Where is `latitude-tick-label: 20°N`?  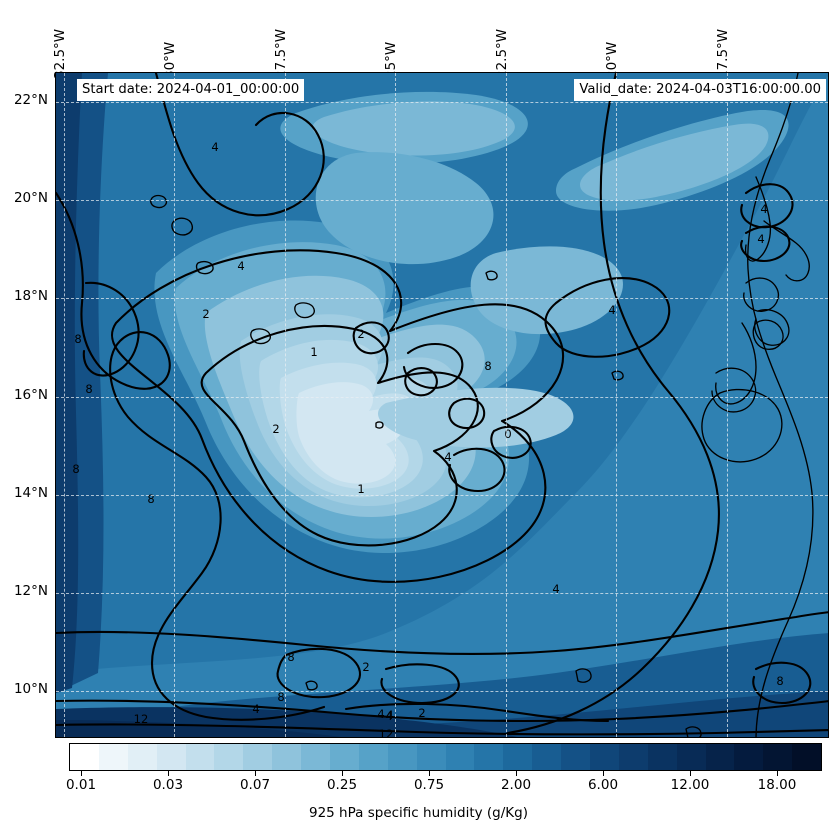
latitude-tick-label: 20°N is located at coordinates (30, 198).